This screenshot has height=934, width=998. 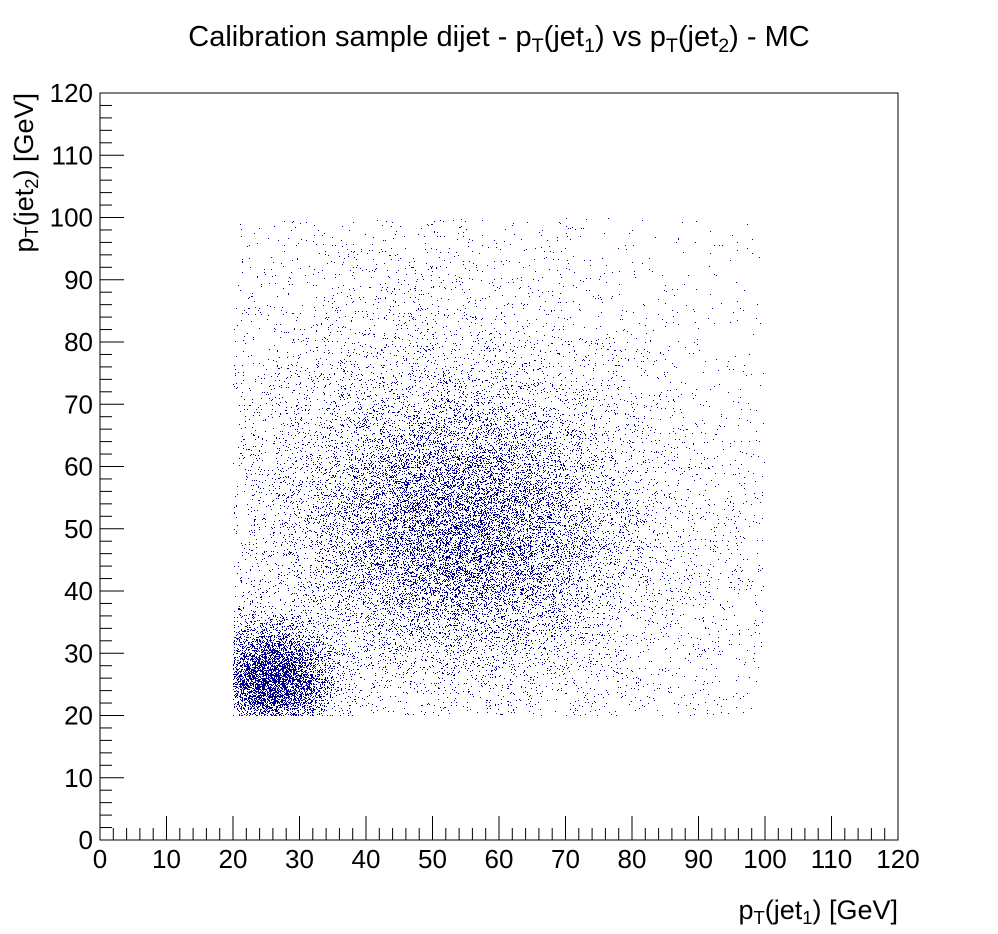 What do you see at coordinates (769, 37) in the screenshot?
I see `title-text-part: ) - MC` at bounding box center [769, 37].